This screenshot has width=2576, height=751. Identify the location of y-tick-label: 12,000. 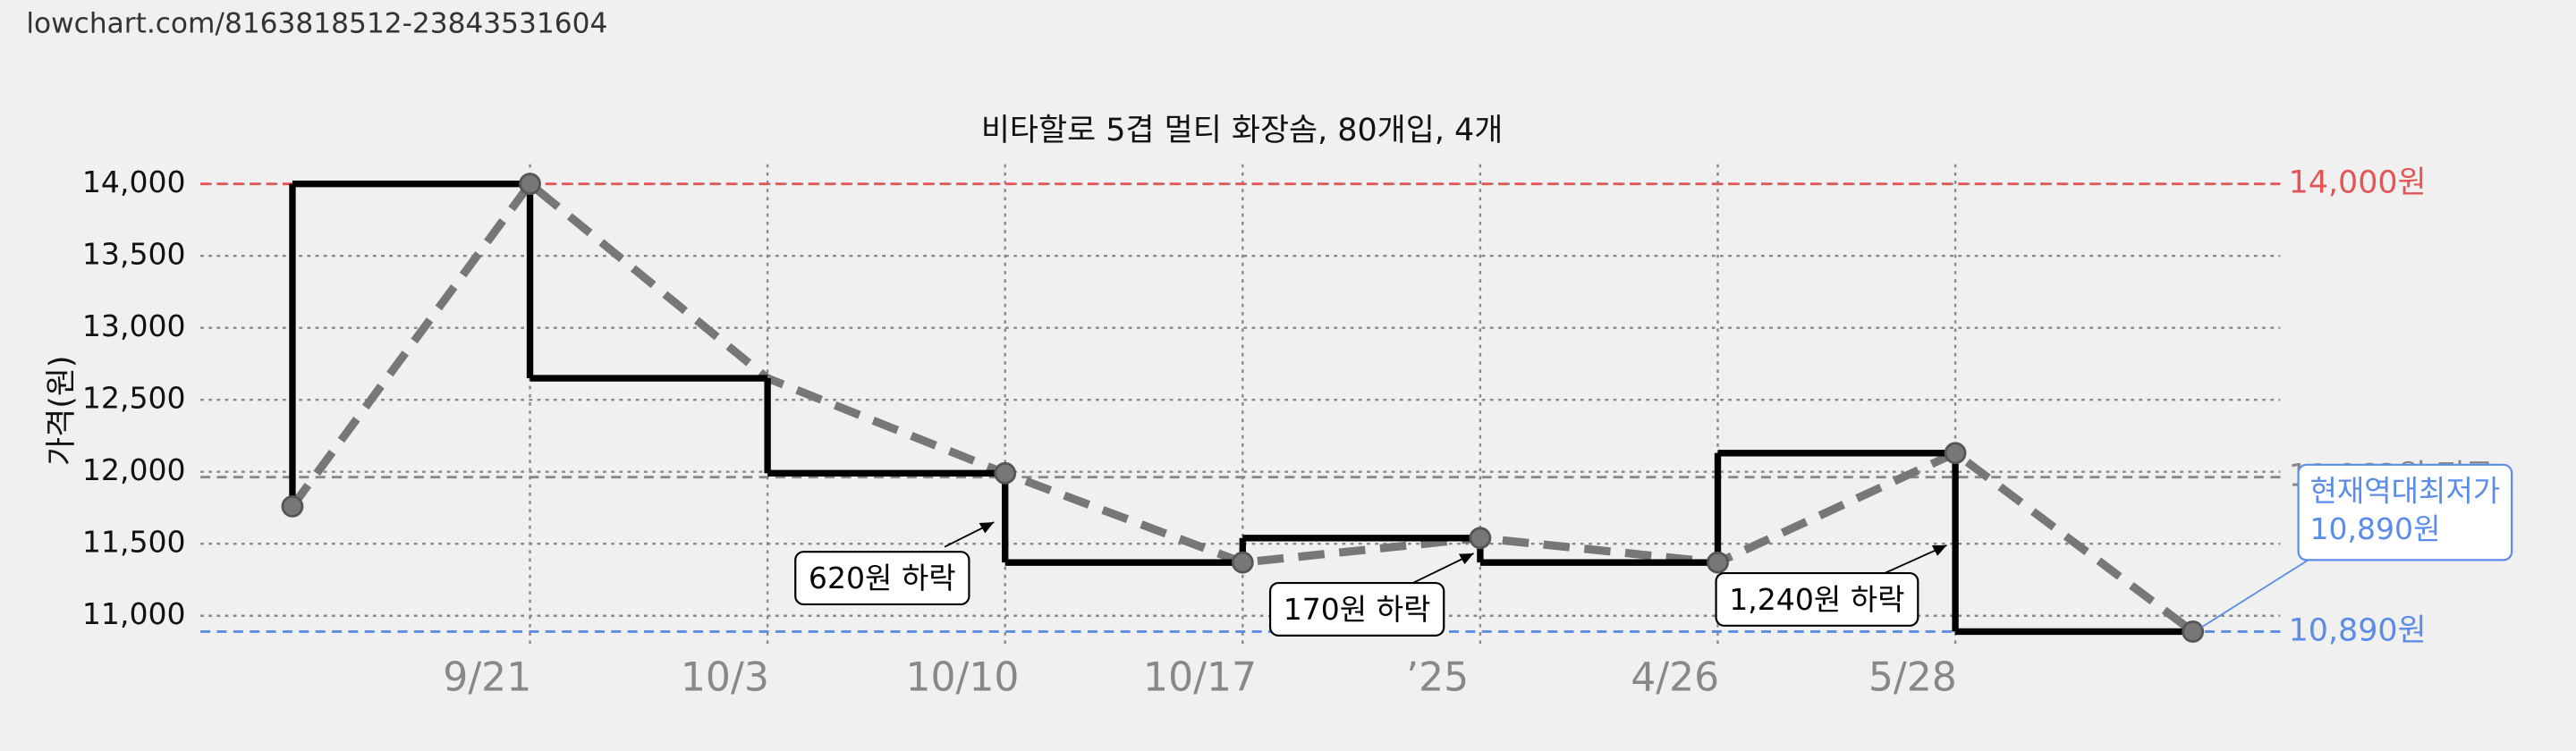
(134, 470).